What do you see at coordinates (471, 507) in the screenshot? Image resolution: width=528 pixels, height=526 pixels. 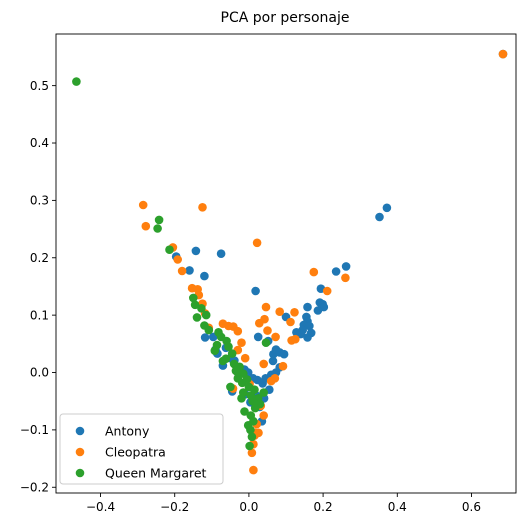 I see `x-tick-label: 0.6` at bounding box center [471, 507].